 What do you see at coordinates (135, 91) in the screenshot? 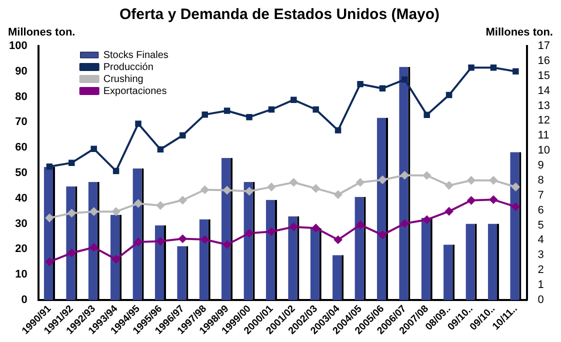
I see `legend-label: Exportaciones` at bounding box center [135, 91].